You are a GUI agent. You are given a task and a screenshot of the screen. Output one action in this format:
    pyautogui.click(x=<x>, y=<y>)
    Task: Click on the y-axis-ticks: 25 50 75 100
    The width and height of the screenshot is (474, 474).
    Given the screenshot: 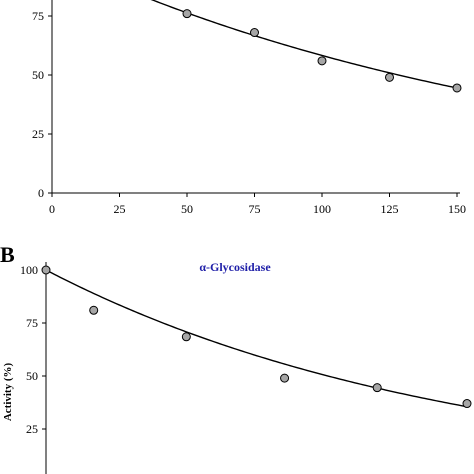 What is the action you would take?
    pyautogui.click(x=33, y=349)
    